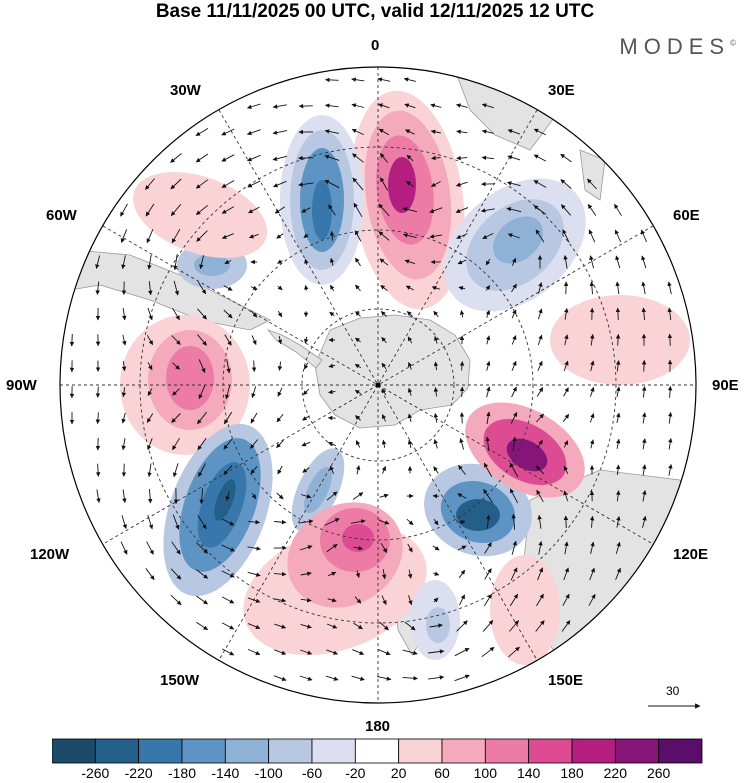  What do you see at coordinates (225, 773) in the screenshot?
I see `colorbar-tick-label: -140` at bounding box center [225, 773].